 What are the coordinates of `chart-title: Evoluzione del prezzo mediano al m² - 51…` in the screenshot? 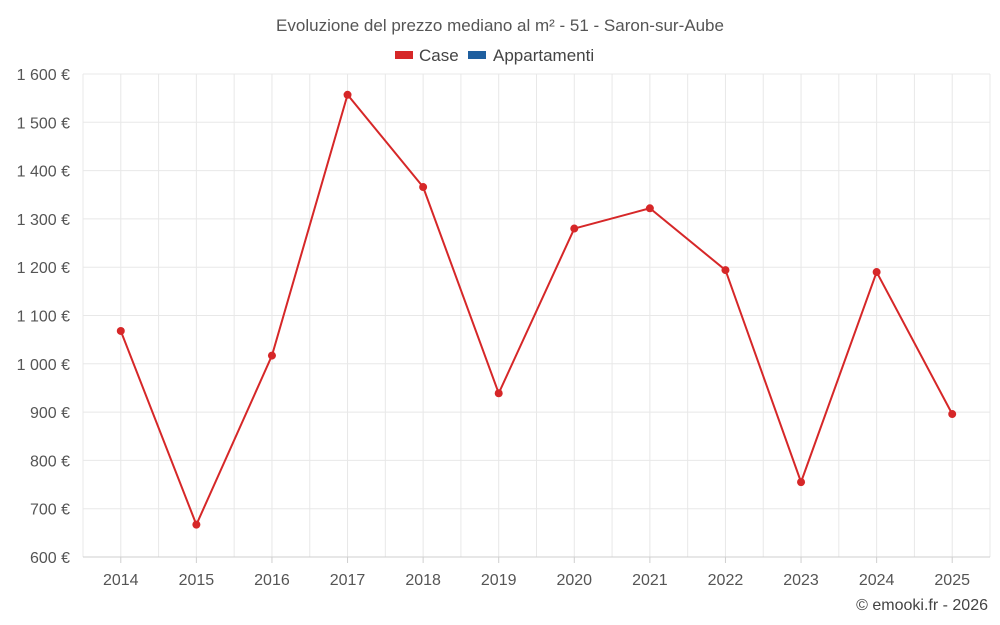 It's located at (500, 25).